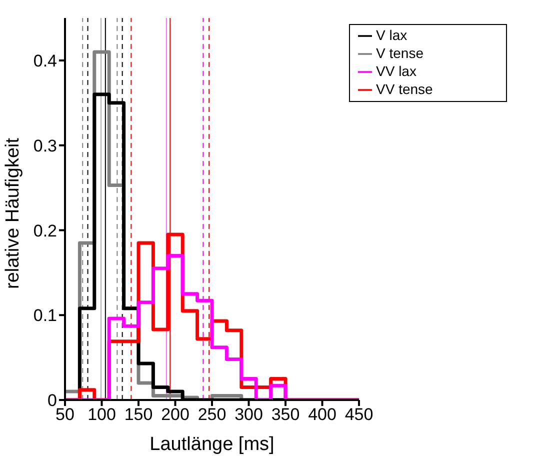 The height and width of the screenshot is (460, 539). I want to click on y-tick-label: 0.2, so click(45, 230).